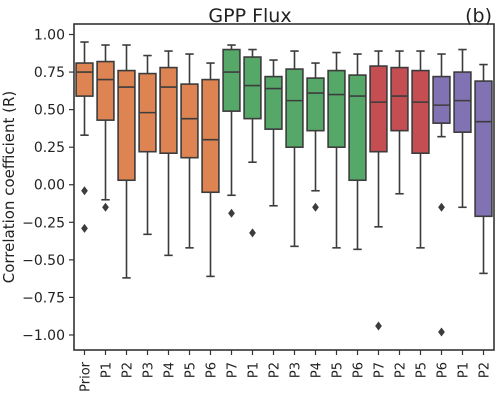 This screenshot has height=405, width=500. Describe the element at coordinates (43, 223) in the screenshot. I see `y-tick-label: −0.25` at that location.